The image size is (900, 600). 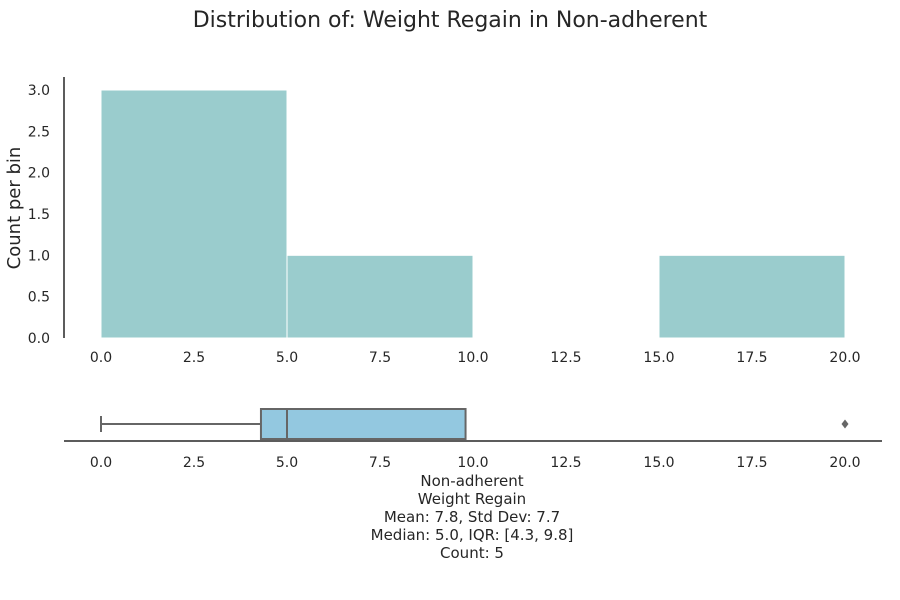 What do you see at coordinates (101, 358) in the screenshot?
I see `x-tick-label: 0.0` at bounding box center [101, 358].